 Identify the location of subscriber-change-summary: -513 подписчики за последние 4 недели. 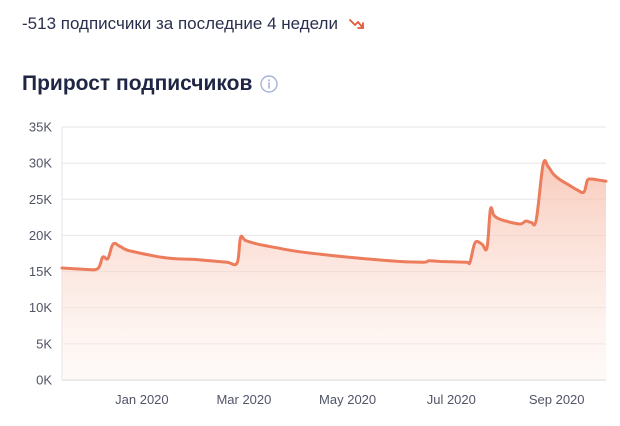
(194, 24).